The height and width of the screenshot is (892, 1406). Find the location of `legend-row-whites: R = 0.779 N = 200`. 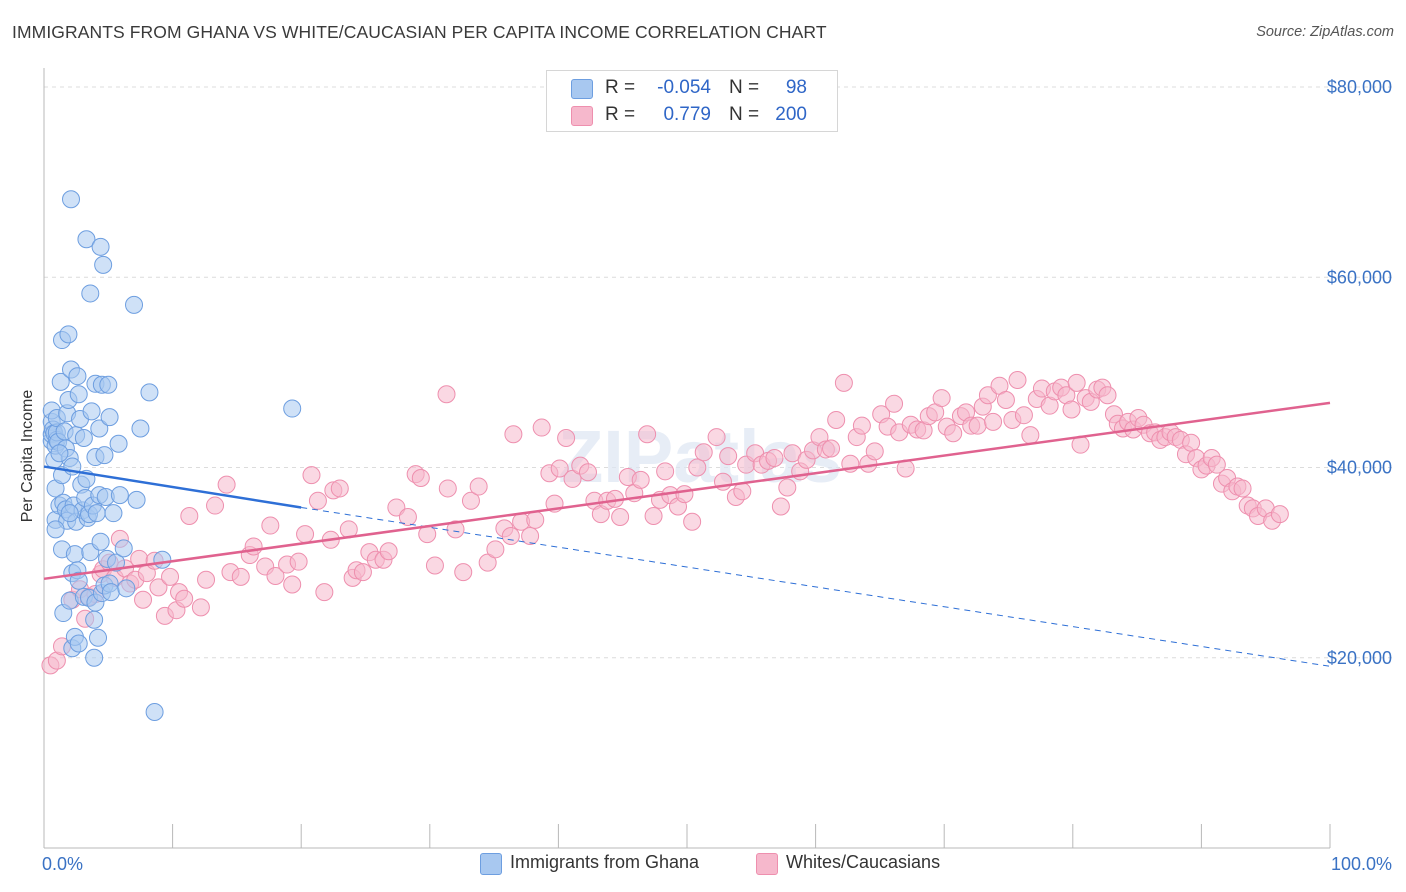

legend-row-whites: R = 0.779 N = 200 is located at coordinates (692, 115).